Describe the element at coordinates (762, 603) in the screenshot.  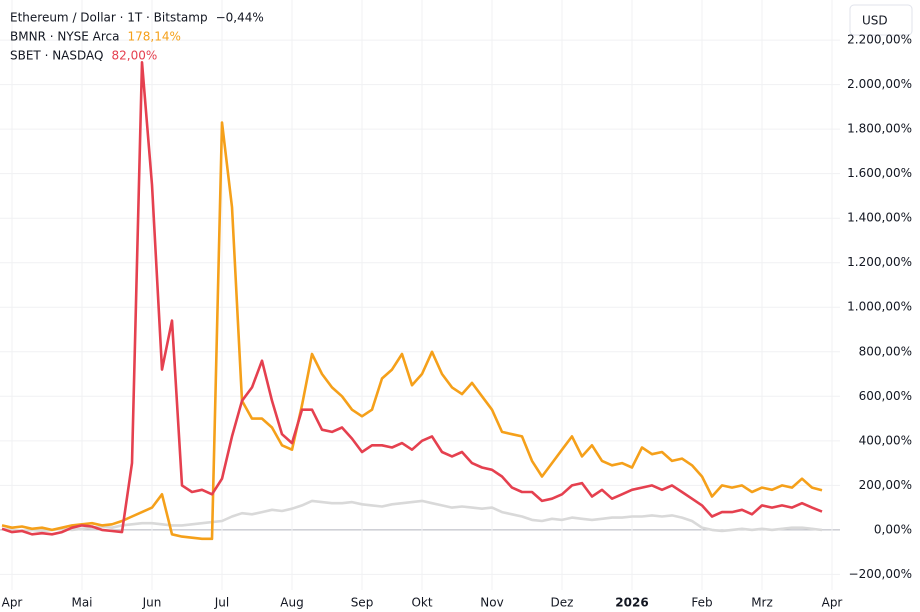
I see `x-tick-label: Mrz` at that location.